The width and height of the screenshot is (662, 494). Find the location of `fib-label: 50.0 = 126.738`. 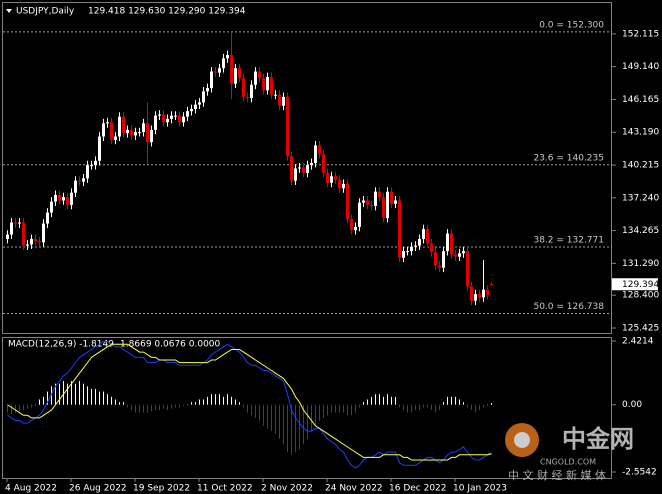

fib-label: 50.0 = 126.738 is located at coordinates (568, 307).